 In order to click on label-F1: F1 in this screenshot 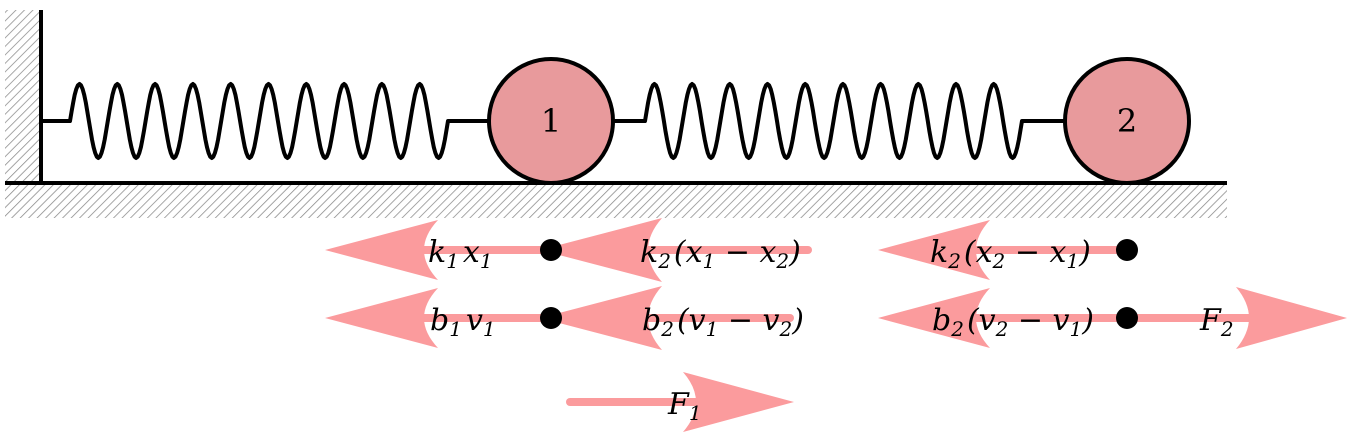, I will do `click(684, 406)`.